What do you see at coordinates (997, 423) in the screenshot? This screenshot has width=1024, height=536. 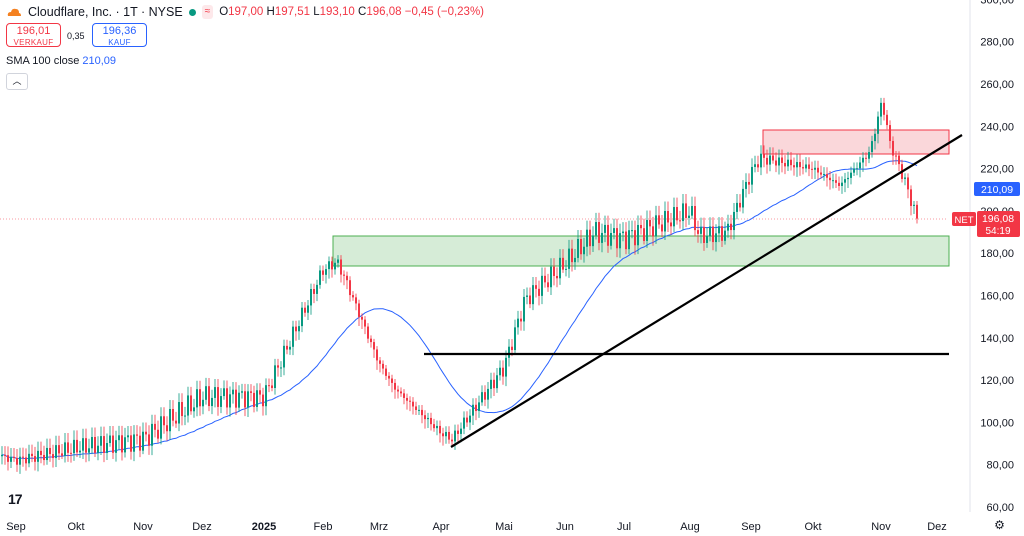 I see `price-tick-label: 100,00` at bounding box center [997, 423].